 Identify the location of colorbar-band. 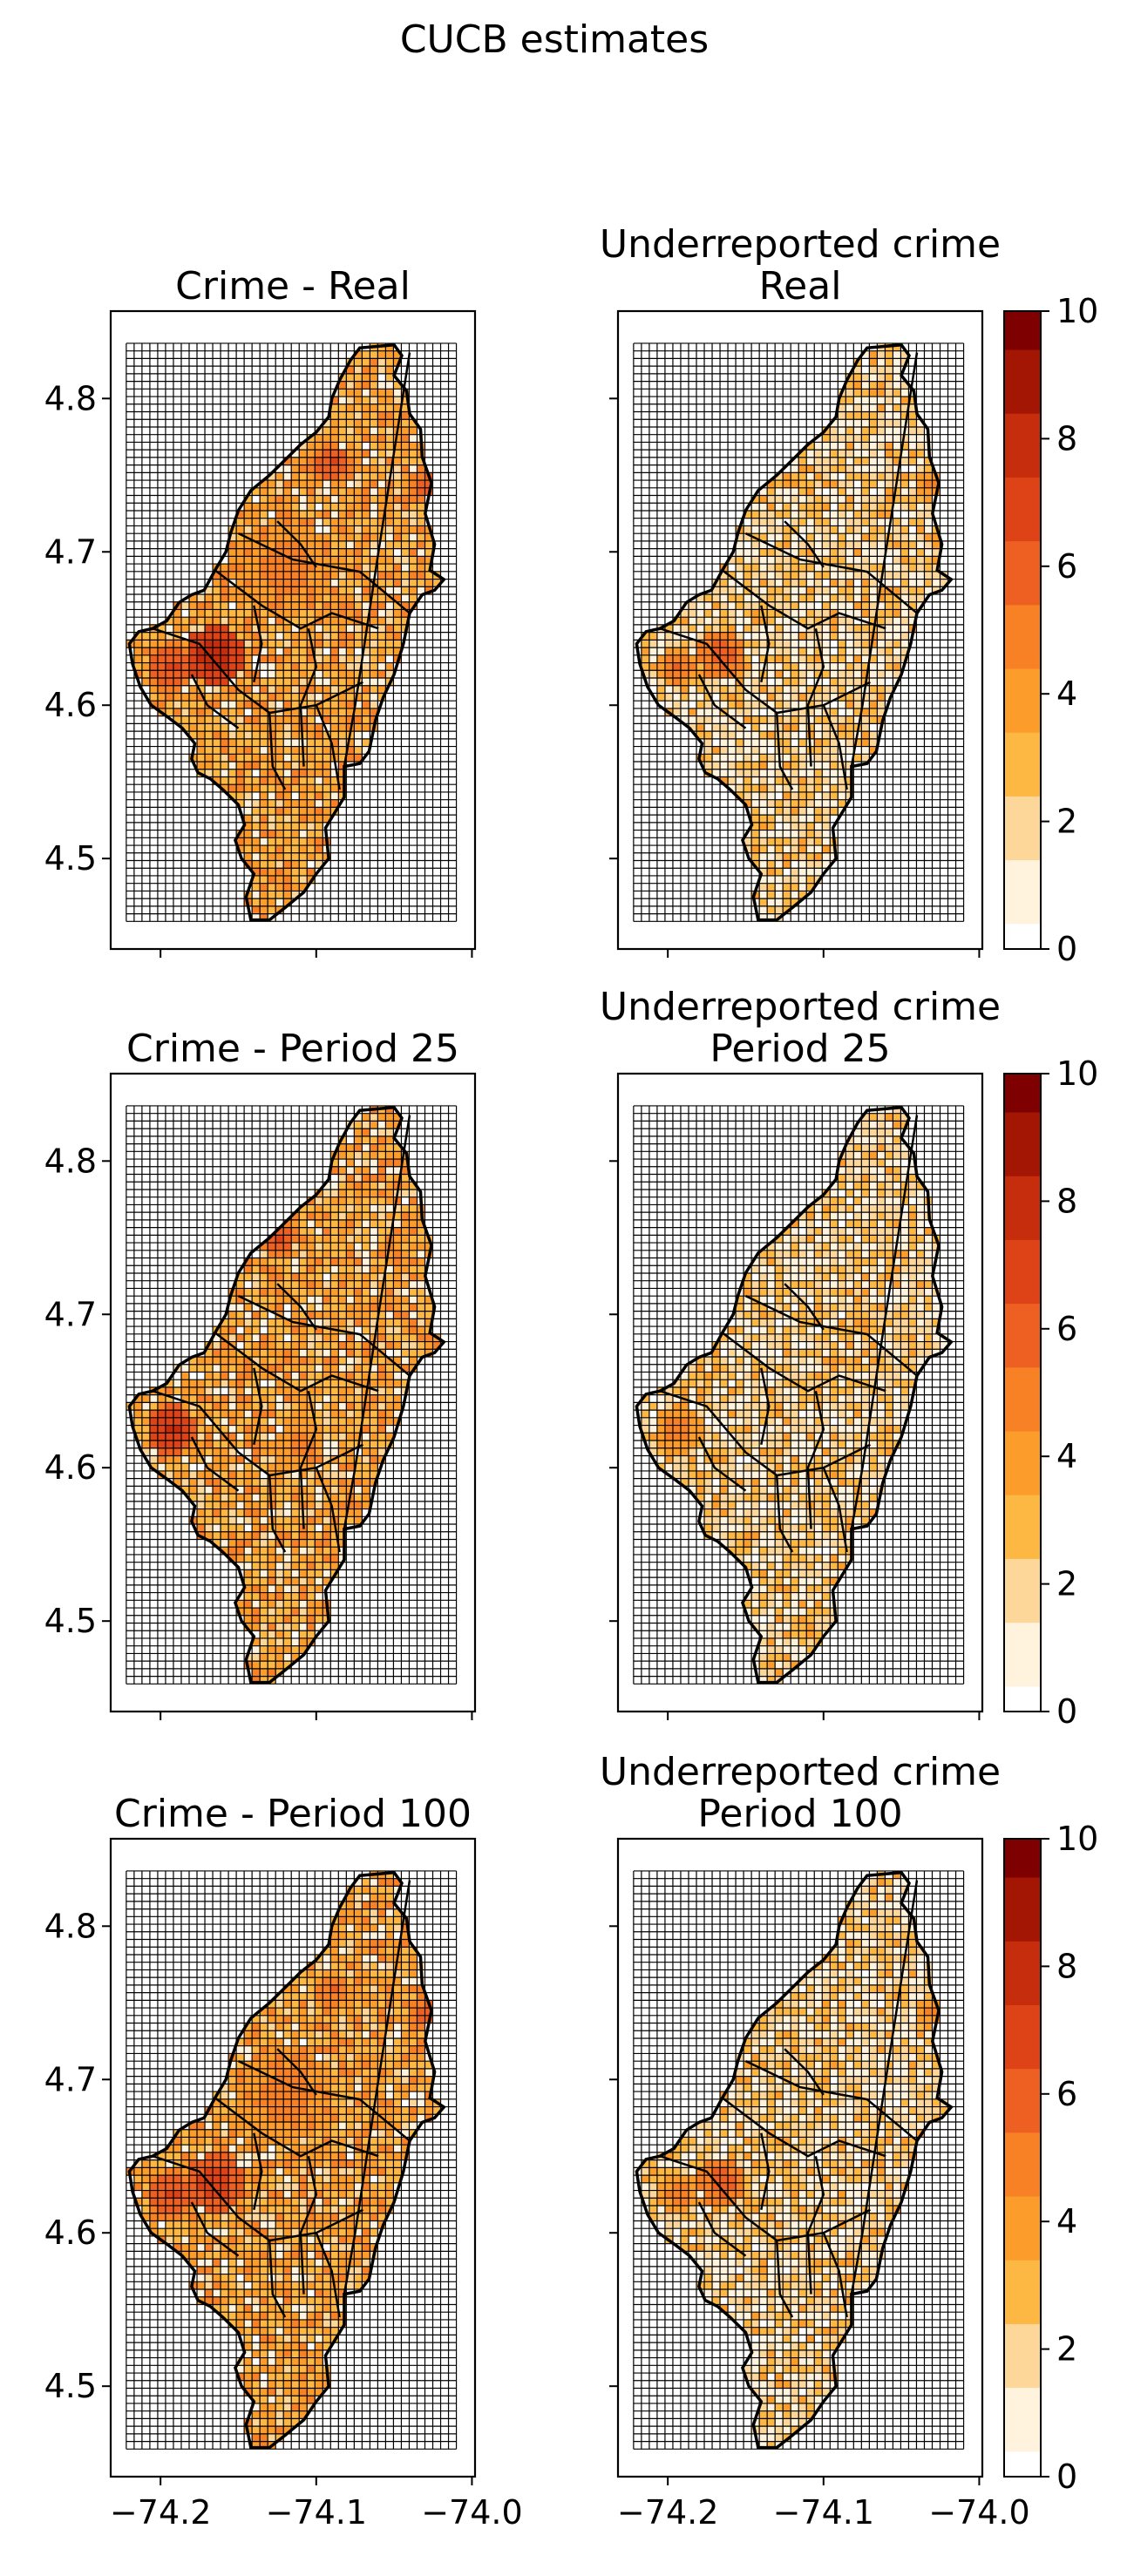
(1023, 892).